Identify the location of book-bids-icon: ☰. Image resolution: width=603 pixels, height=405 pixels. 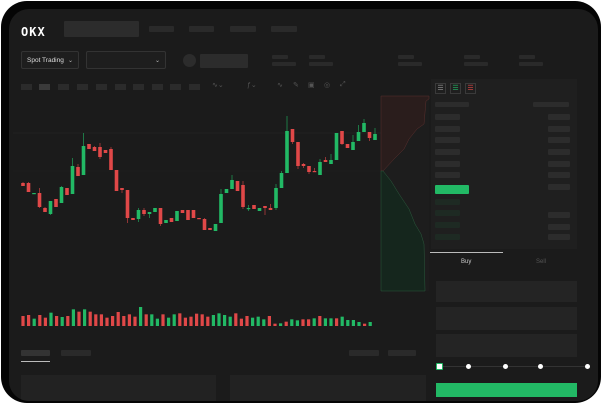
(455, 88).